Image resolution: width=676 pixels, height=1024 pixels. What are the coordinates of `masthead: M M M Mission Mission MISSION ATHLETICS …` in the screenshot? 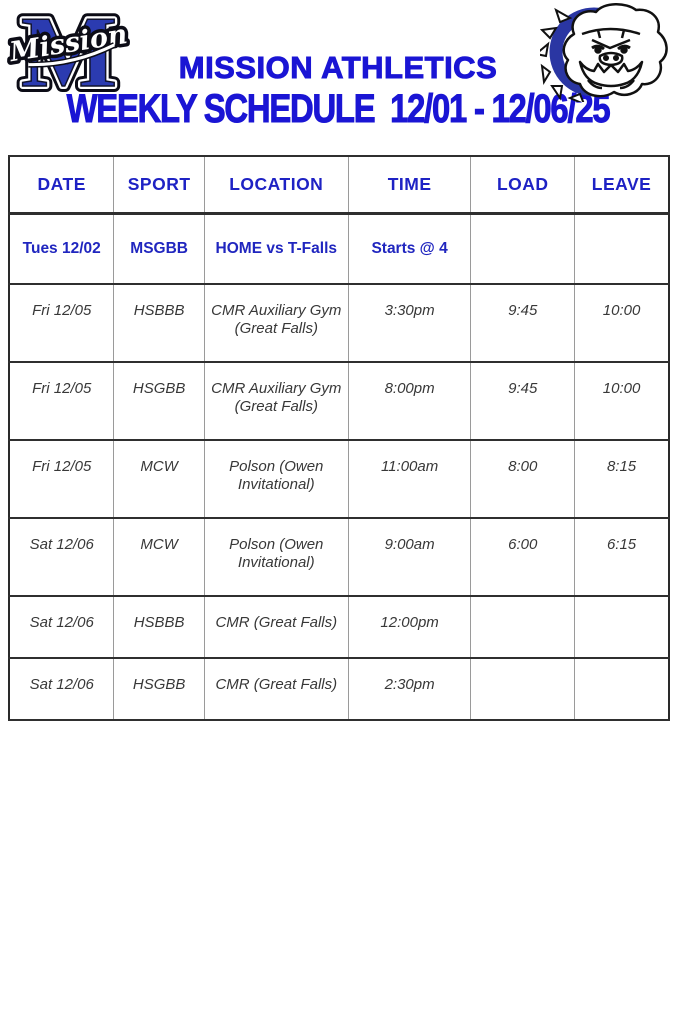 It's located at (338, 75).